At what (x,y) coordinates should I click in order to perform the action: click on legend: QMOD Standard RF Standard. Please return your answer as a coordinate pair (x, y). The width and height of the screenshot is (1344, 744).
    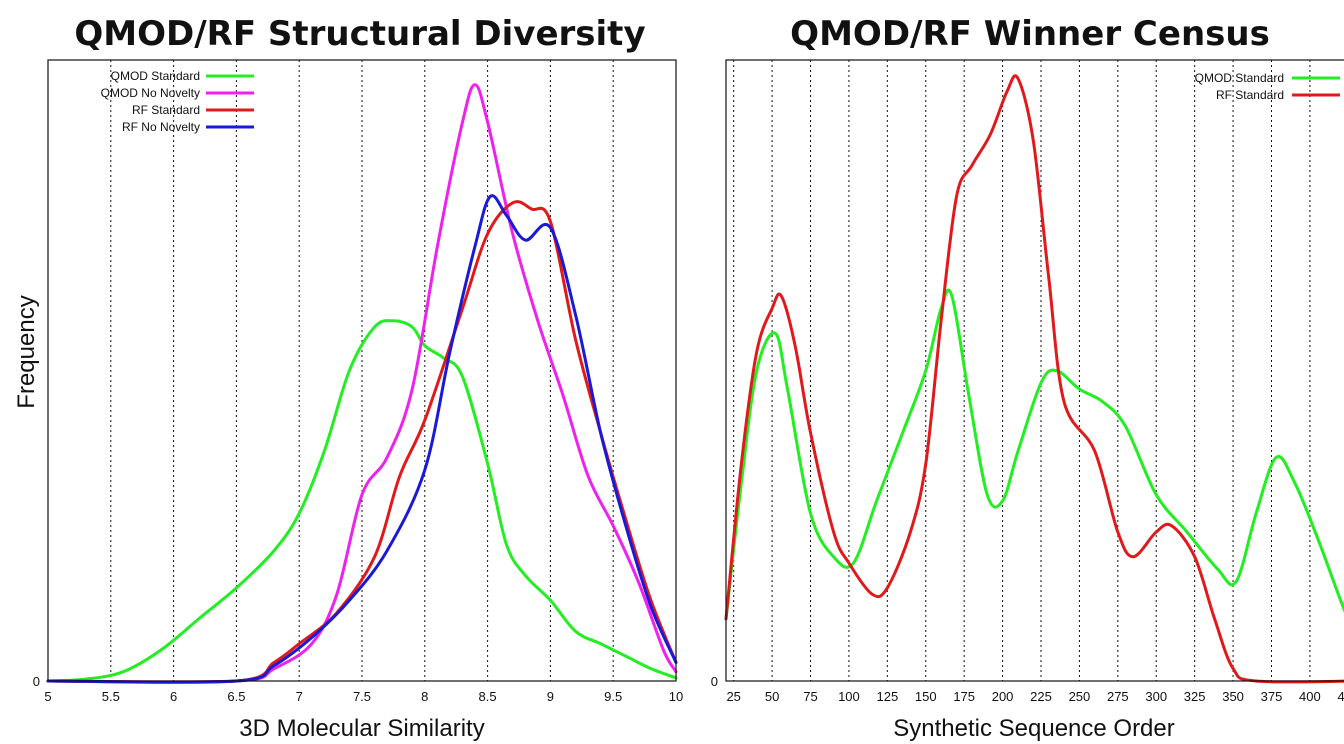
    Looking at the image, I should click on (1267, 86).